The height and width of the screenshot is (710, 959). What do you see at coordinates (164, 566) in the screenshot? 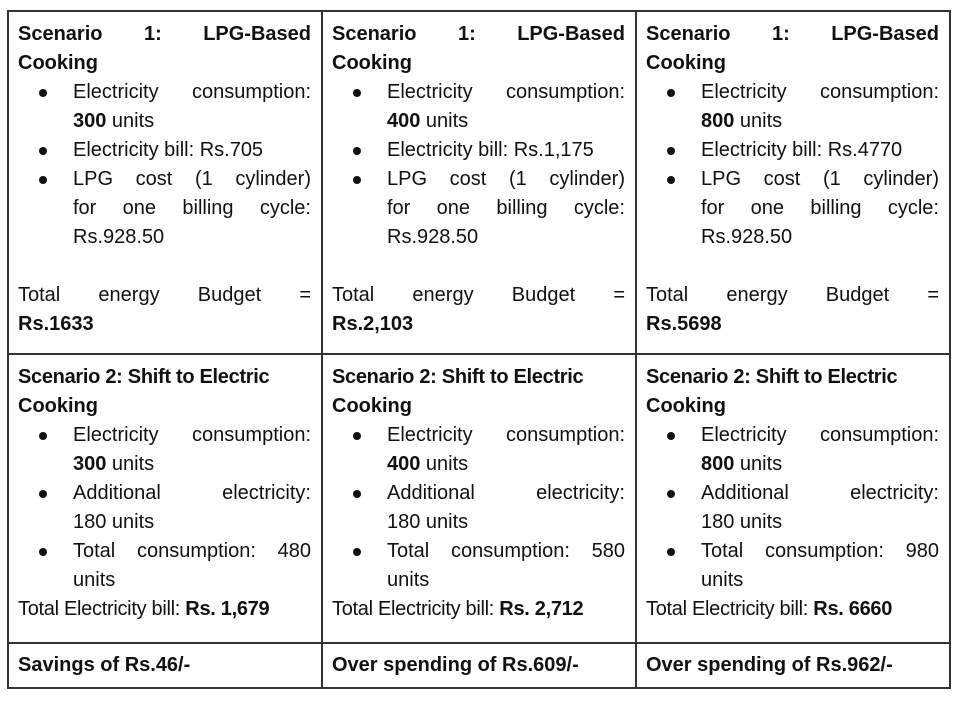
I see `list-item-total-consumption: Total consumption: 480 units` at bounding box center [164, 566].